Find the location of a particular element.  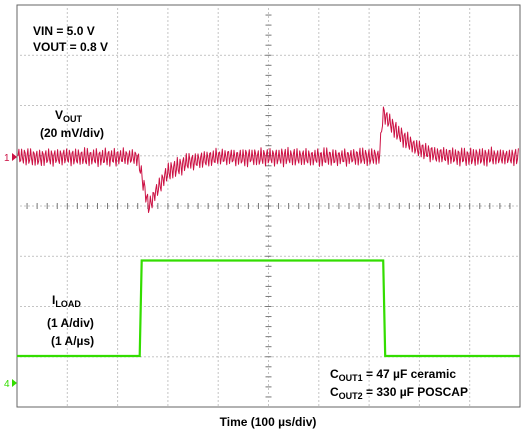

iload-slew-label: (1 A/µs) is located at coordinates (72, 341).